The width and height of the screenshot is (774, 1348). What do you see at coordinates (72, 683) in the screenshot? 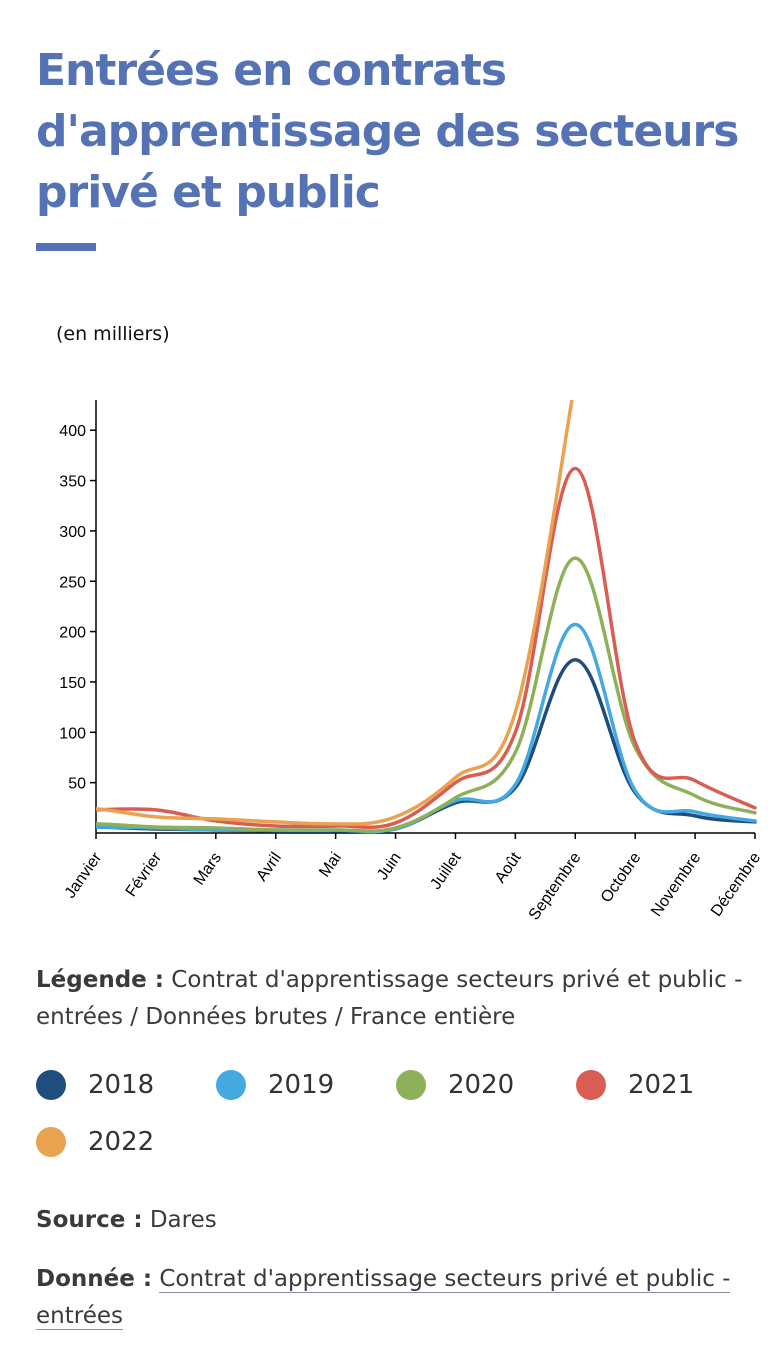
I see `y-tick-label: 150` at bounding box center [72, 683].